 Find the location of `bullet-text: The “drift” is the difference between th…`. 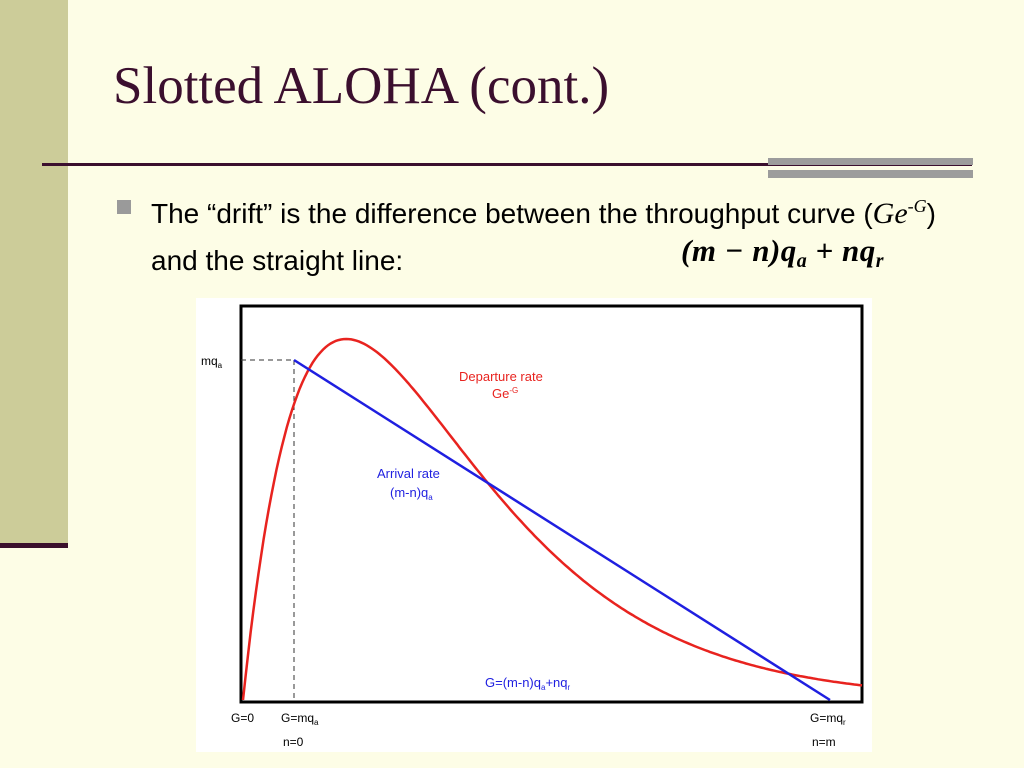

bullet-text: The “drift” is the difference between th… is located at coordinates (551, 237).